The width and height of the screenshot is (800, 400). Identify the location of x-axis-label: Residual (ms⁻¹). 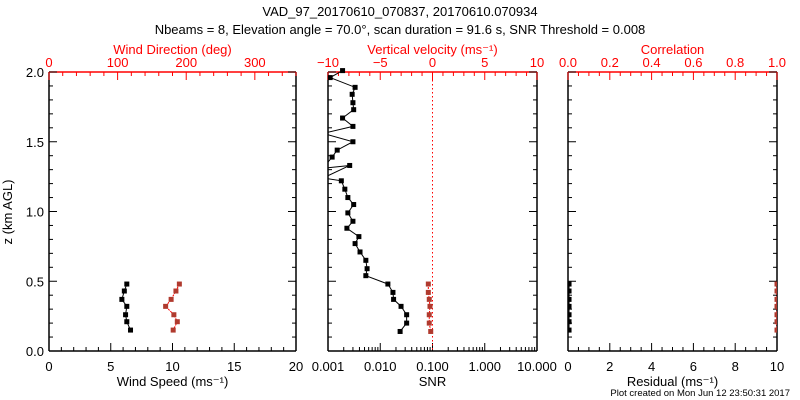
(672, 381).